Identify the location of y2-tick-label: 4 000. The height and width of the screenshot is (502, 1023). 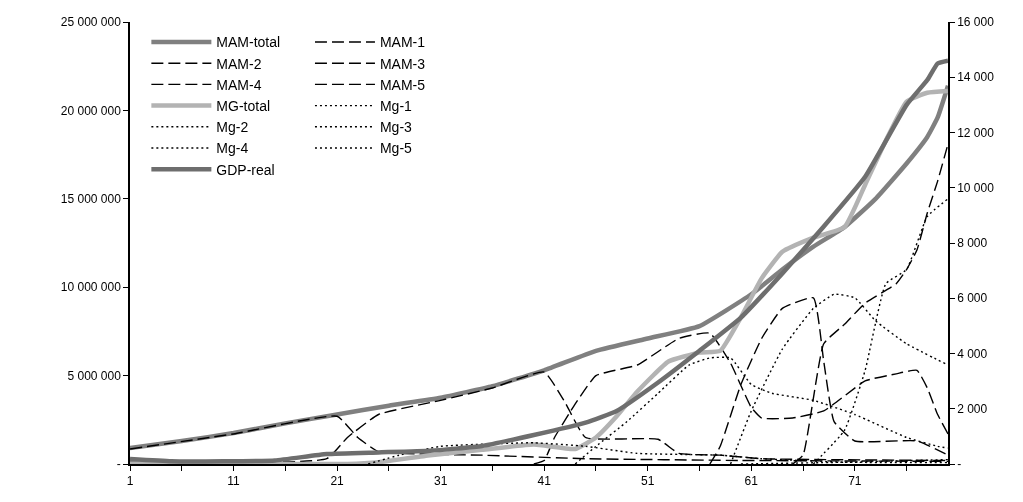
(972, 353).